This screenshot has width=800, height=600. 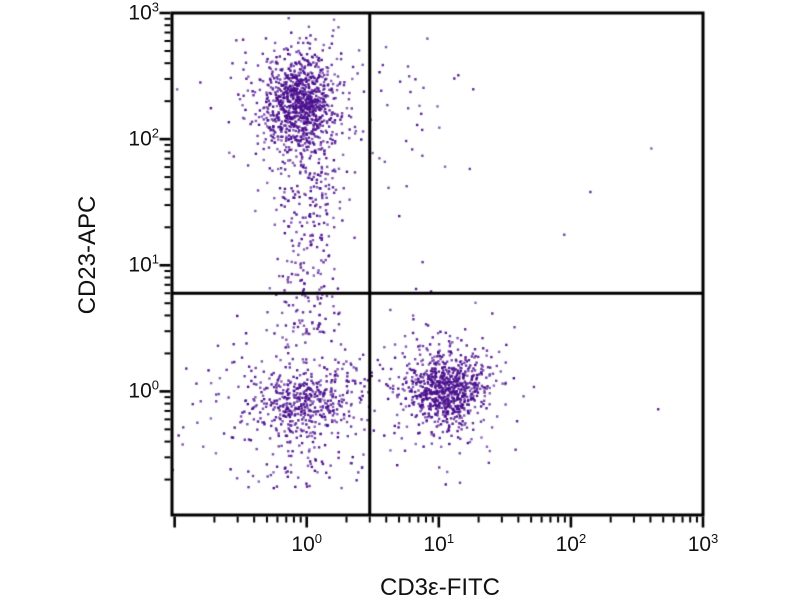 What do you see at coordinates (571, 543) in the screenshot?
I see `x-tick-label-10e2: 10²` at bounding box center [571, 543].